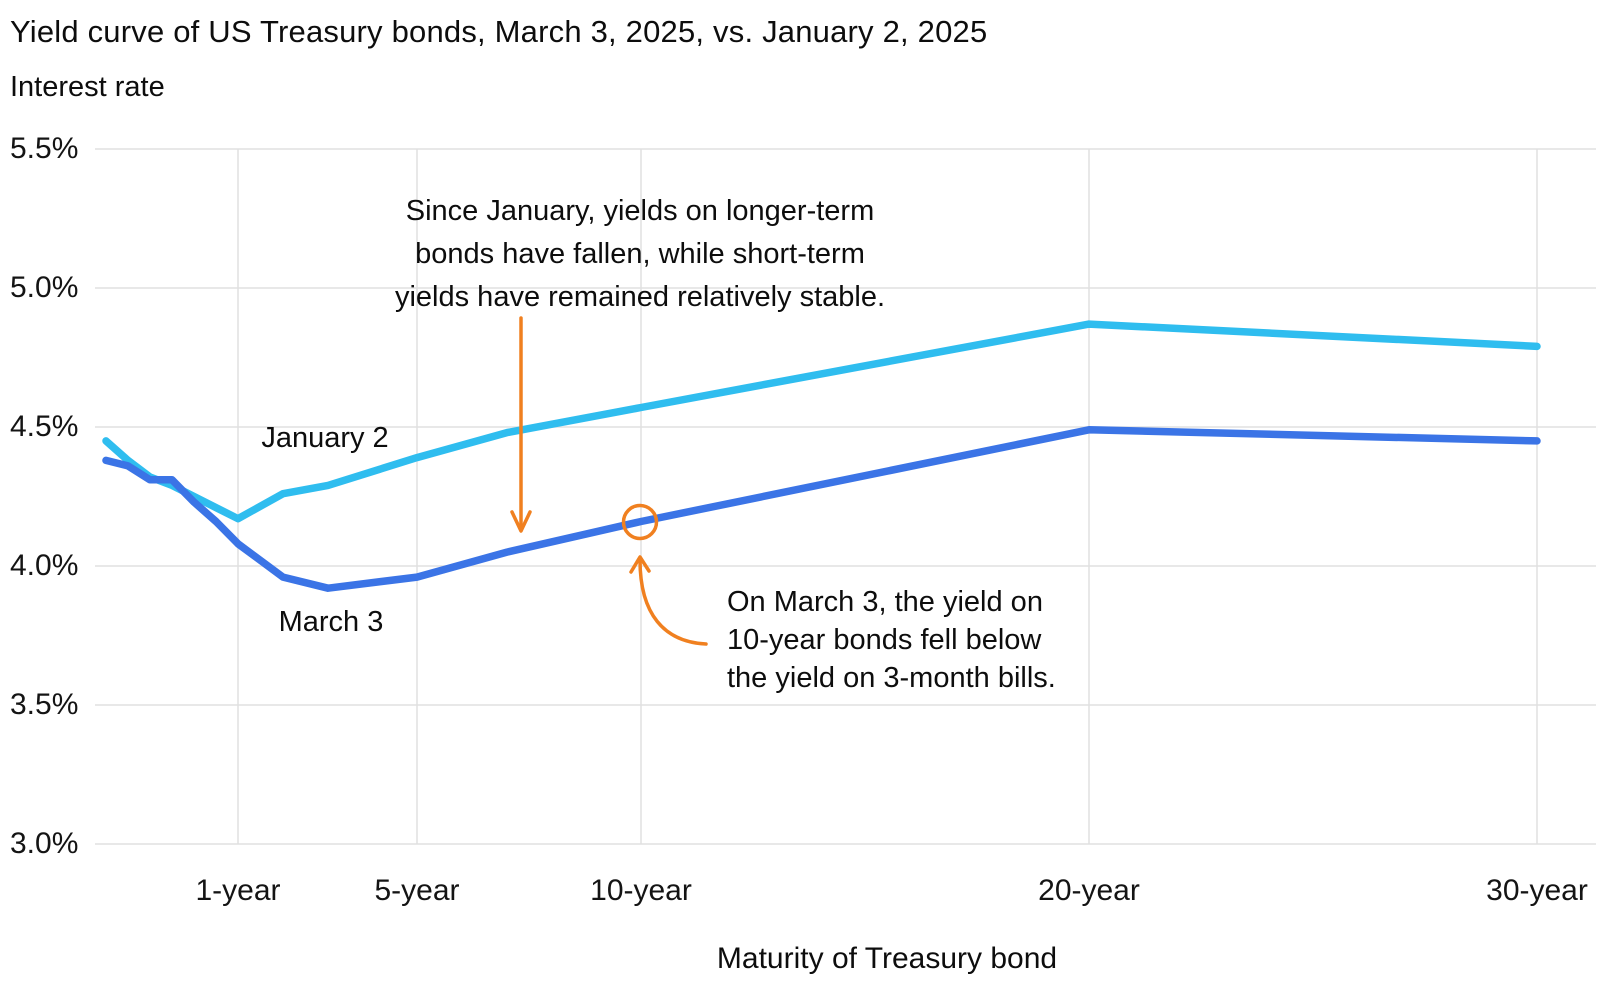  Describe the element at coordinates (609, 481) in the screenshot. I see `annotation-shapes` at that location.